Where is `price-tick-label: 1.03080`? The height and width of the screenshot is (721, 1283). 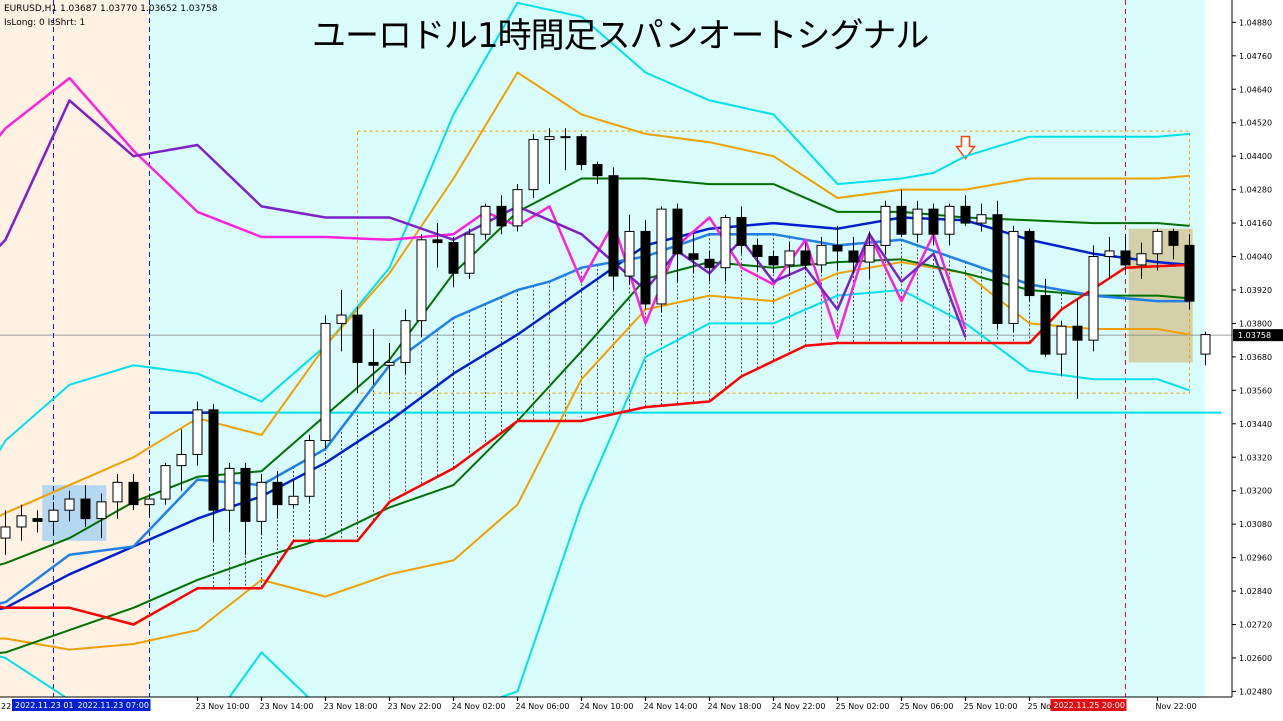
price-tick-label: 1.03080 is located at coordinates (1255, 524).